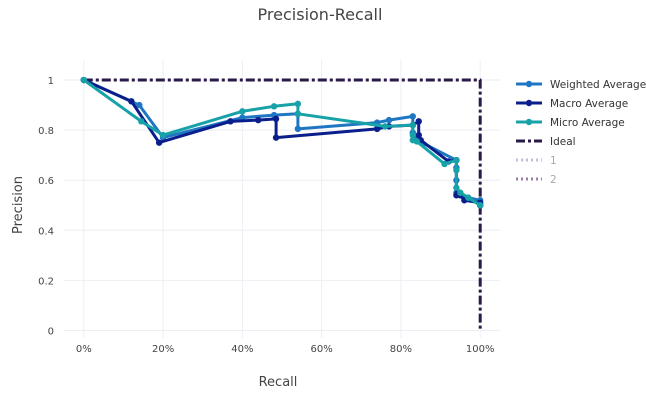  I want to click on x-tick-label: 40%, so click(242, 349).